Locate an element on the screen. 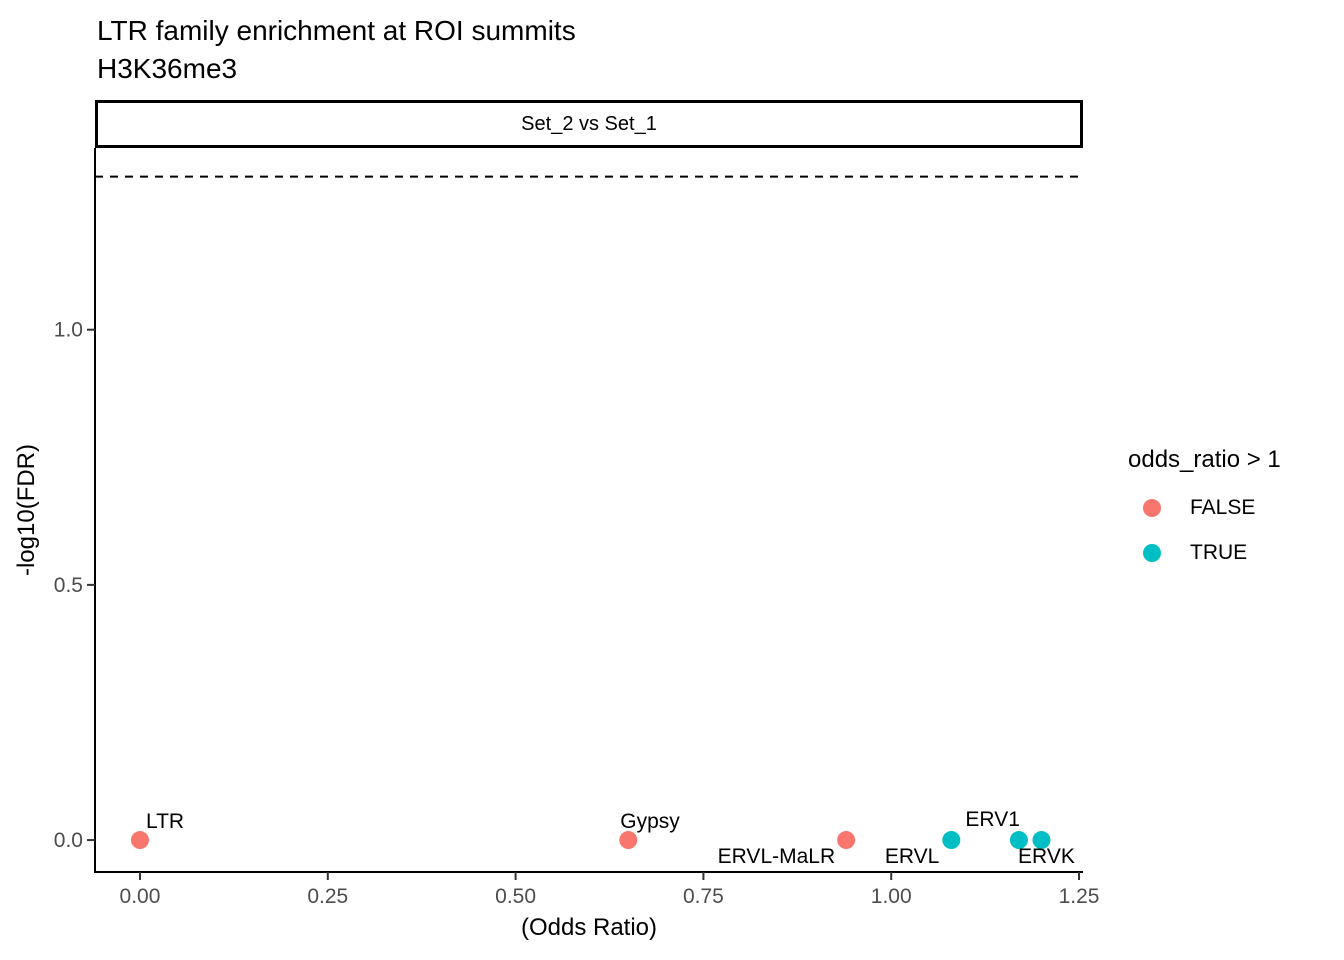  data-point-Gypsy is located at coordinates (628, 840).